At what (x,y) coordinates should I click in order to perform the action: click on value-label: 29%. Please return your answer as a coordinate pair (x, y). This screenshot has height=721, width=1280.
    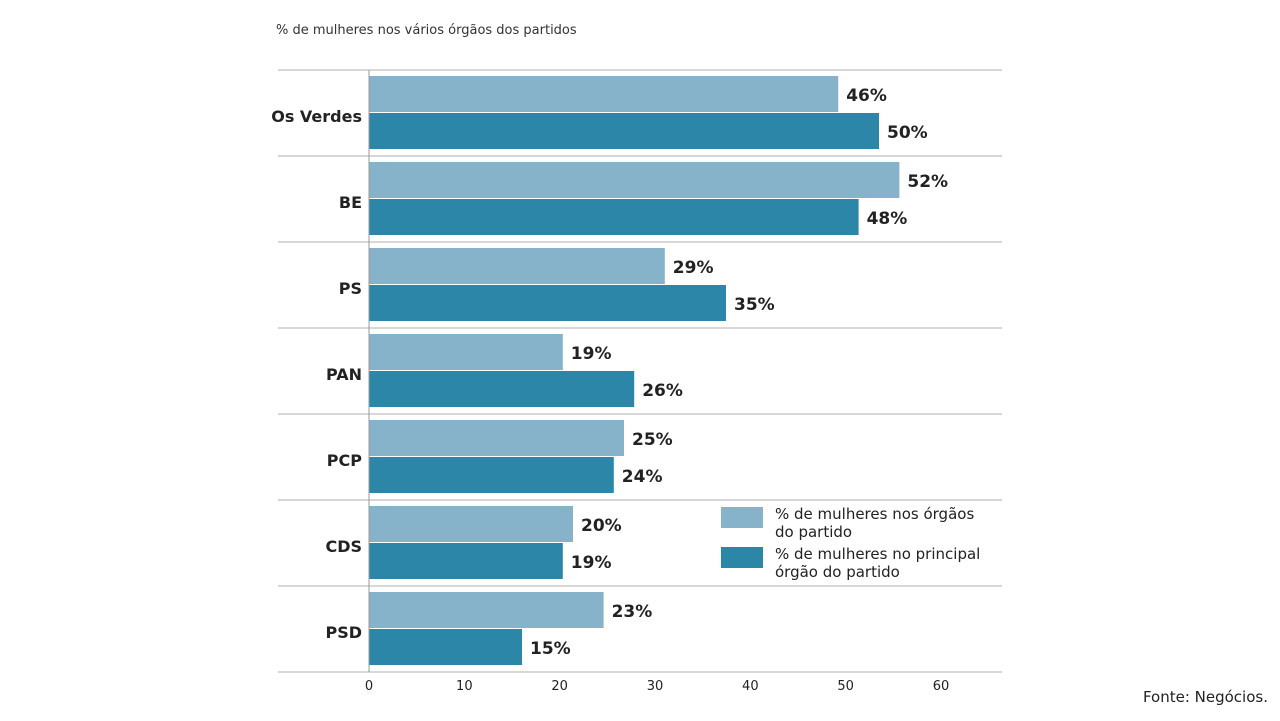
    Looking at the image, I should click on (693, 268).